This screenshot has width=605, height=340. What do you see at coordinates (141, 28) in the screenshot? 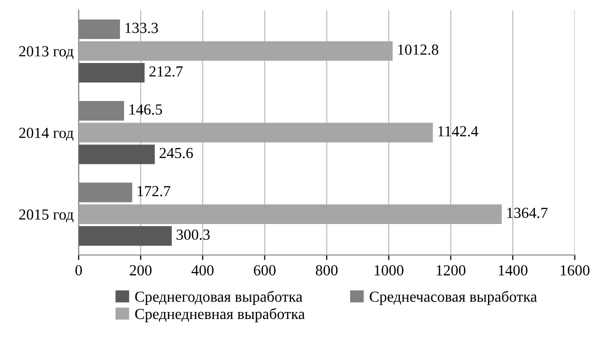
I see `data-label: 133.3` at bounding box center [141, 28].